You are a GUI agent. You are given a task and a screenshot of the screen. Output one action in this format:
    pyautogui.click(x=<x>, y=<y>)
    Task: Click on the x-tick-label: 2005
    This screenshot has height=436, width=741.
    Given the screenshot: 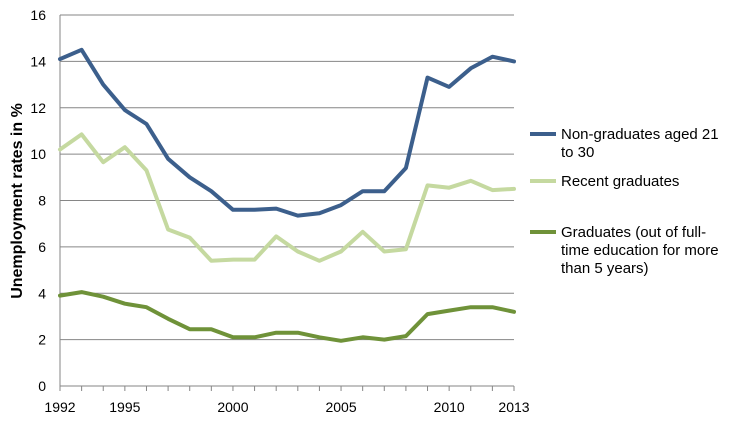 What is the action you would take?
    pyautogui.click(x=340, y=407)
    